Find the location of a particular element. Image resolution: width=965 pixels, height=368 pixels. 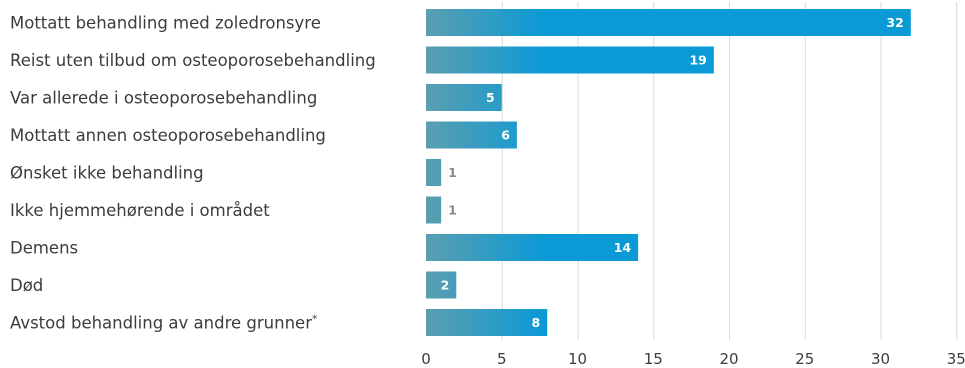

category-label: Avstod behandling av andre grunner* is located at coordinates (164, 323).